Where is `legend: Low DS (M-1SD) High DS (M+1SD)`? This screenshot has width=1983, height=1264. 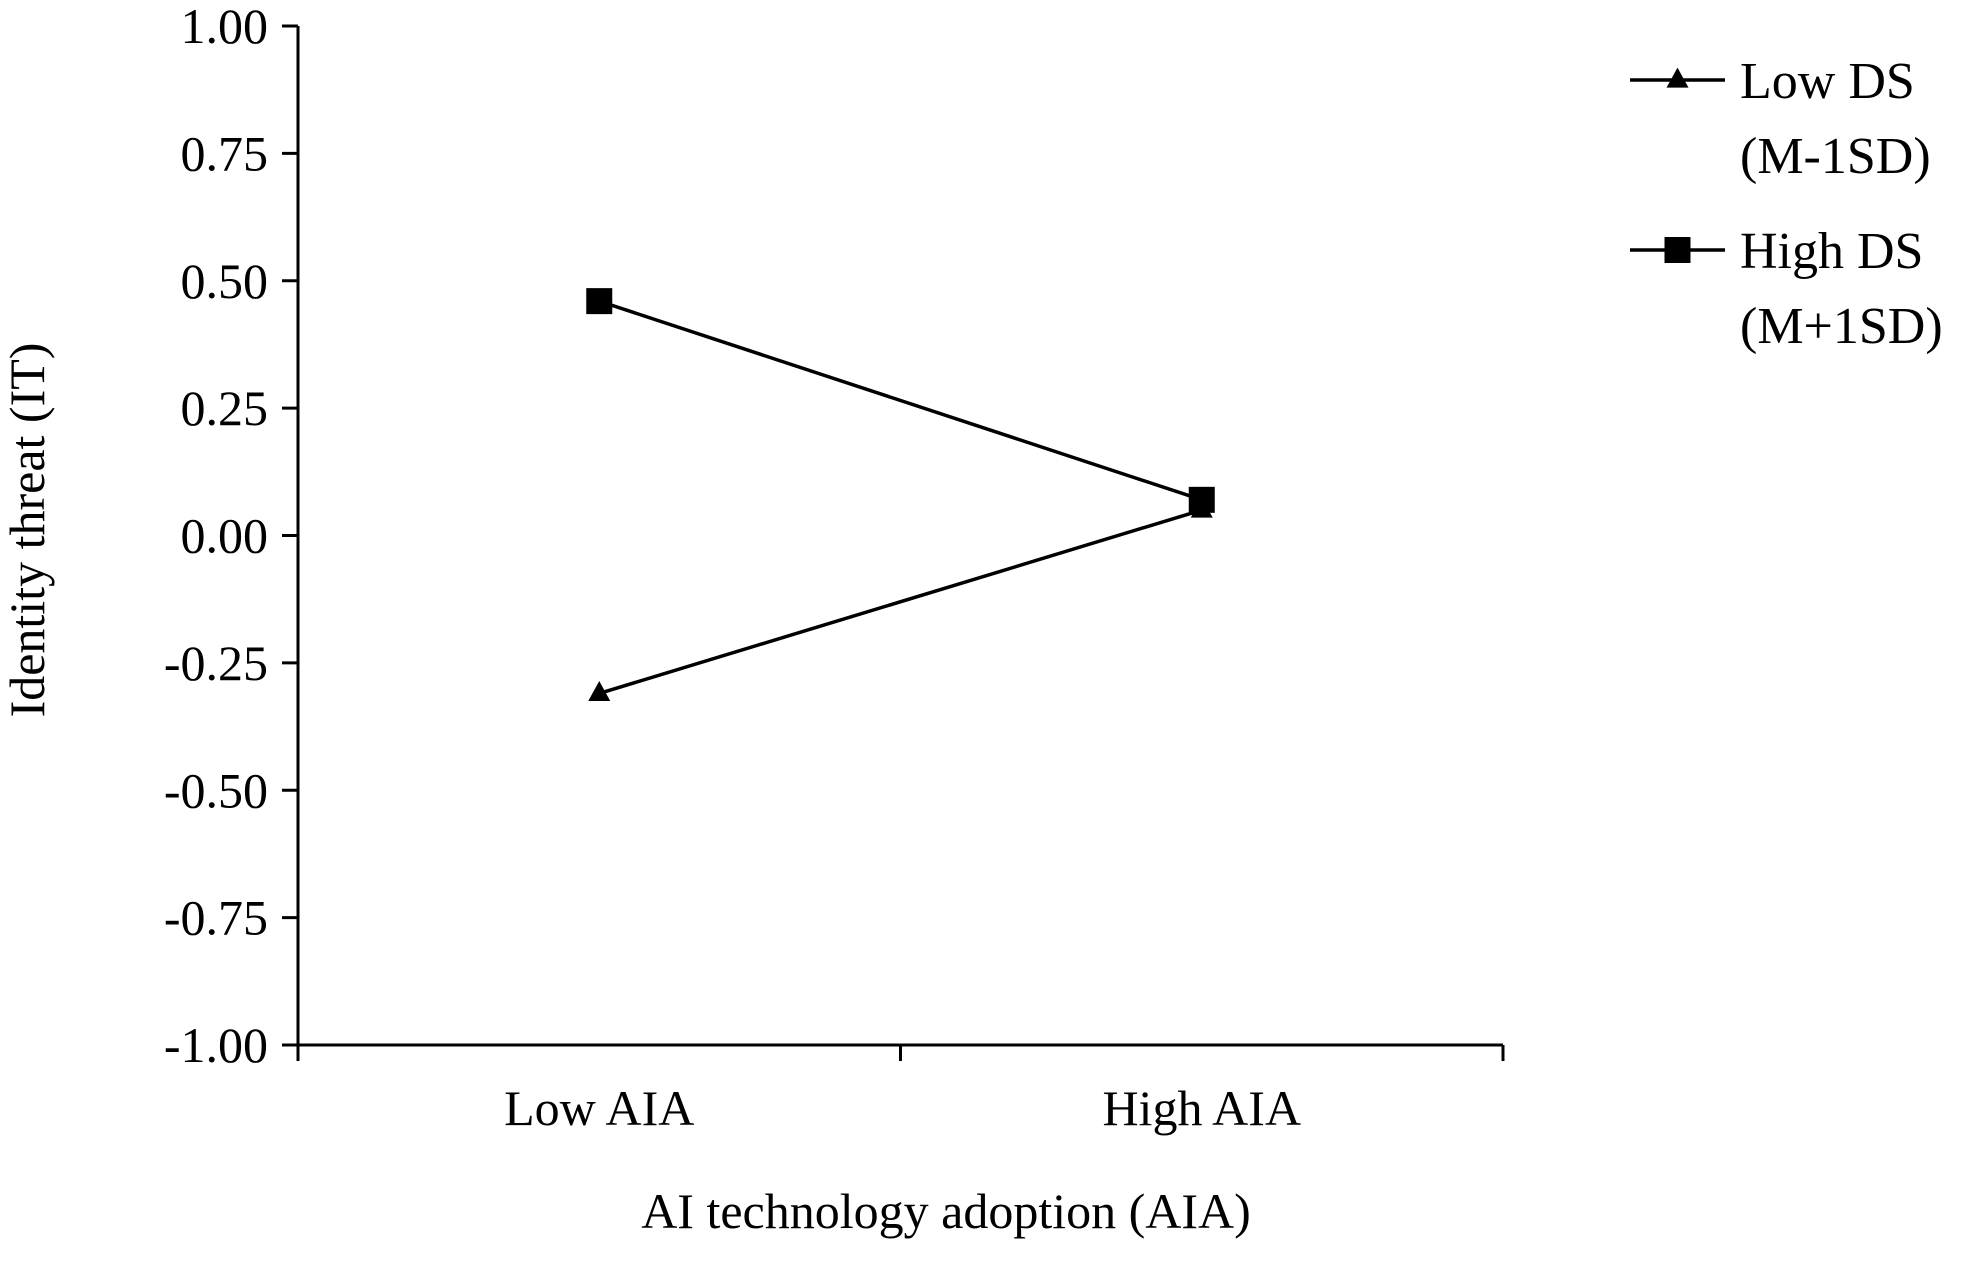 legend: Low DS (M-1SD) High DS (M+1SD) is located at coordinates (1786, 204).